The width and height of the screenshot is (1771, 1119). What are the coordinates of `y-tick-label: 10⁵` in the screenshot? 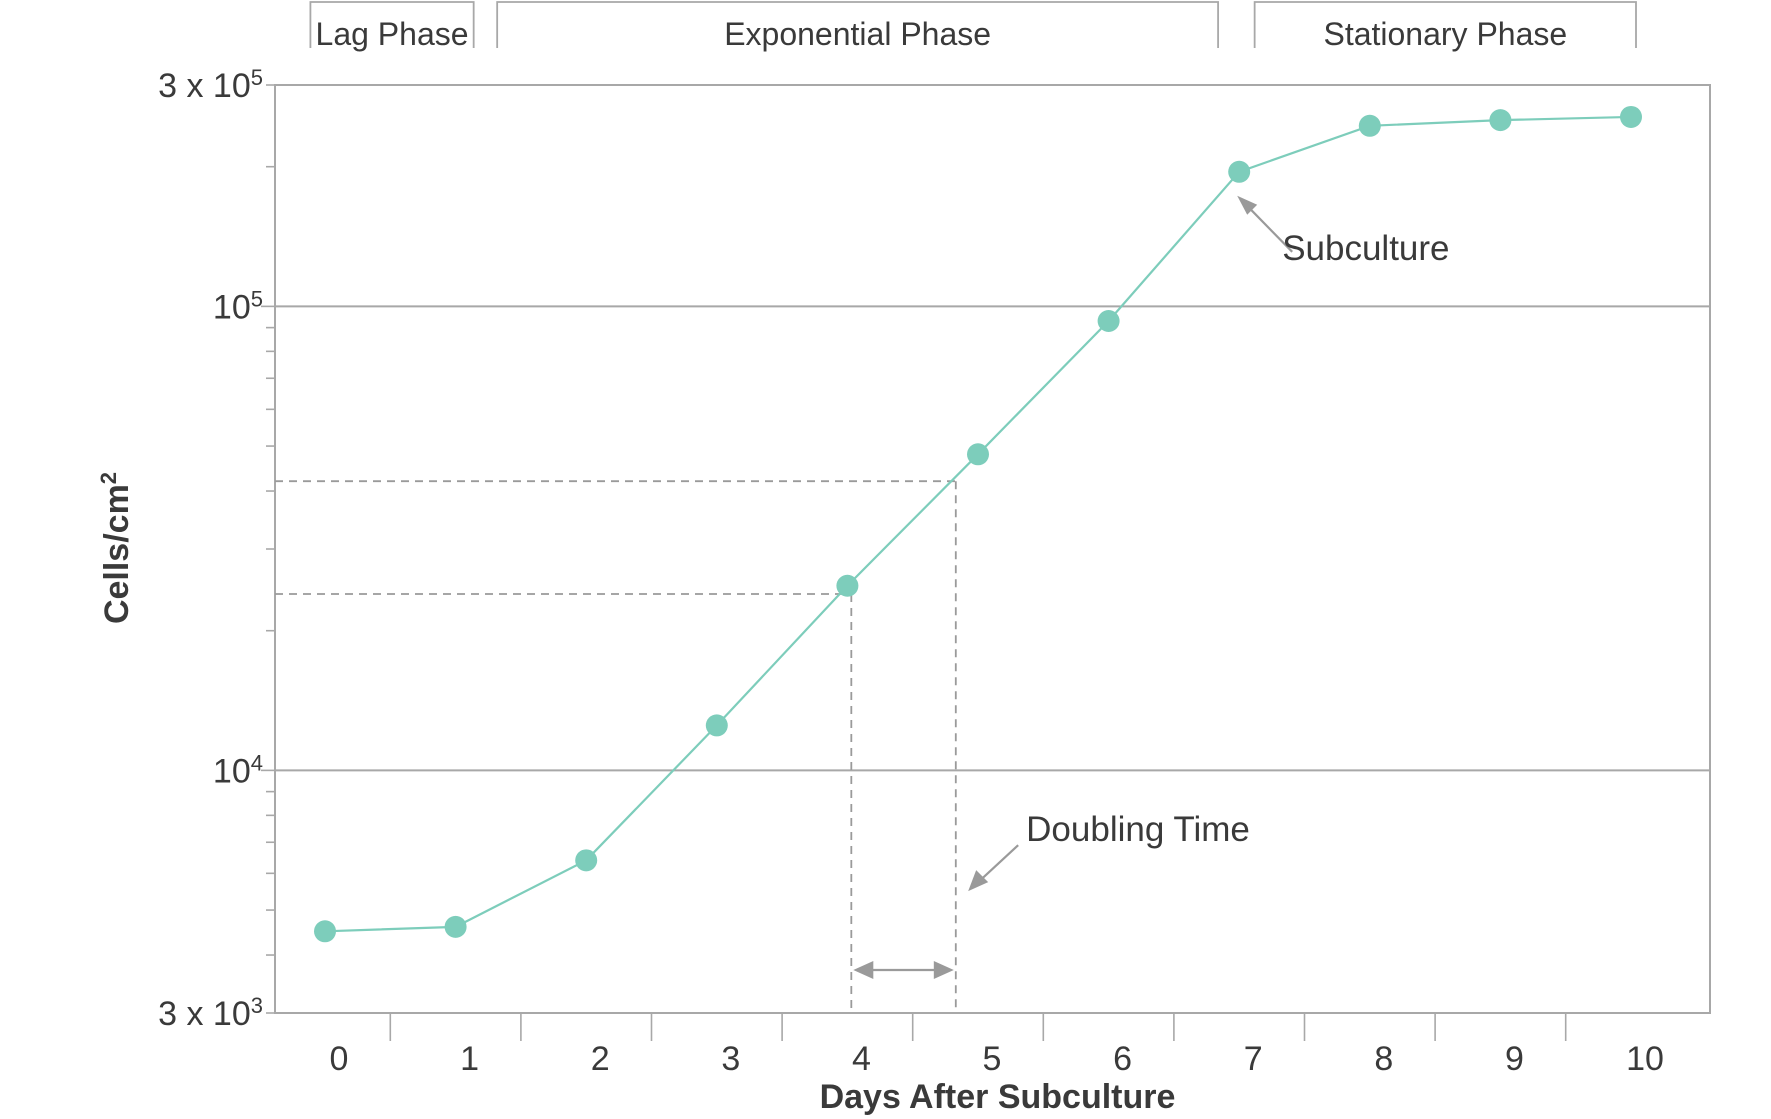 It's located at (238, 306).